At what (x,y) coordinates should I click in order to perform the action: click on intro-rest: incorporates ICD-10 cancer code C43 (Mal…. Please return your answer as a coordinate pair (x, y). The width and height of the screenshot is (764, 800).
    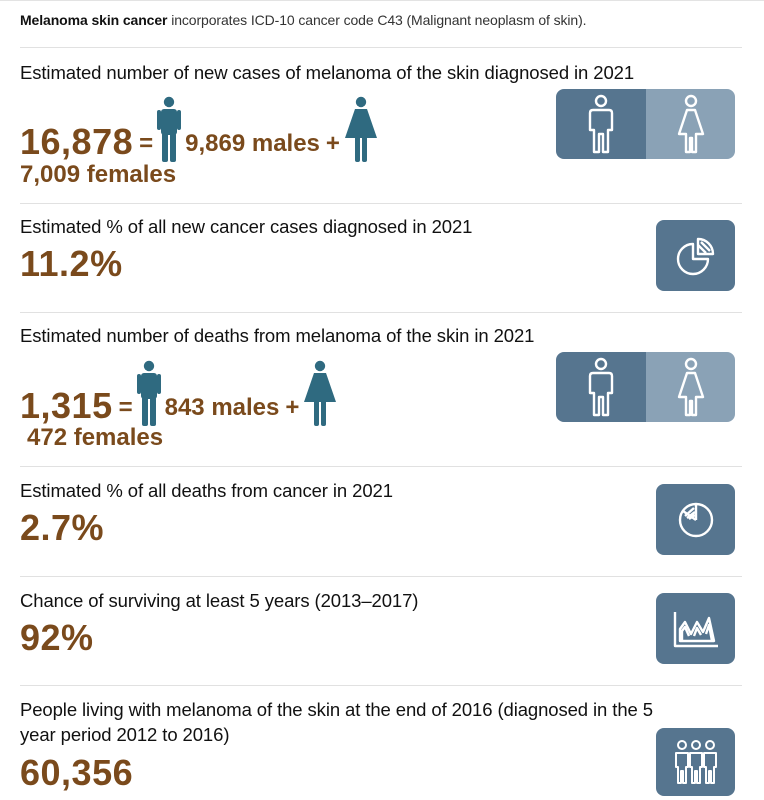
    Looking at the image, I should click on (377, 20).